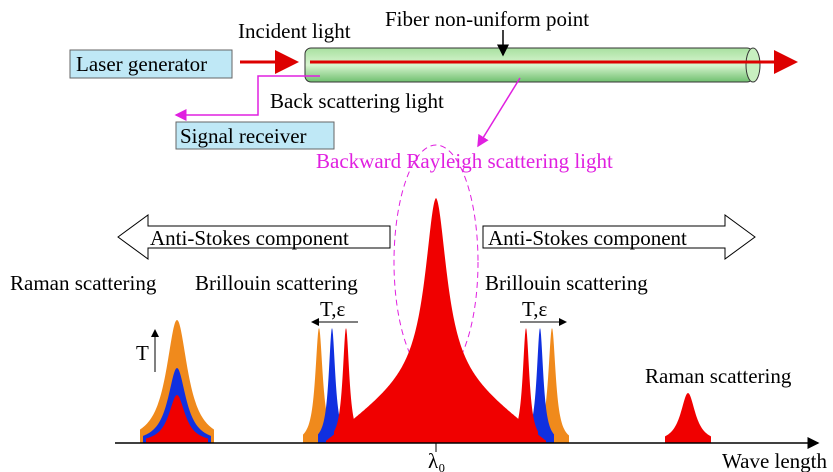 This screenshot has width=833, height=472. I want to click on laser-label: Laser generator, so click(141, 64).